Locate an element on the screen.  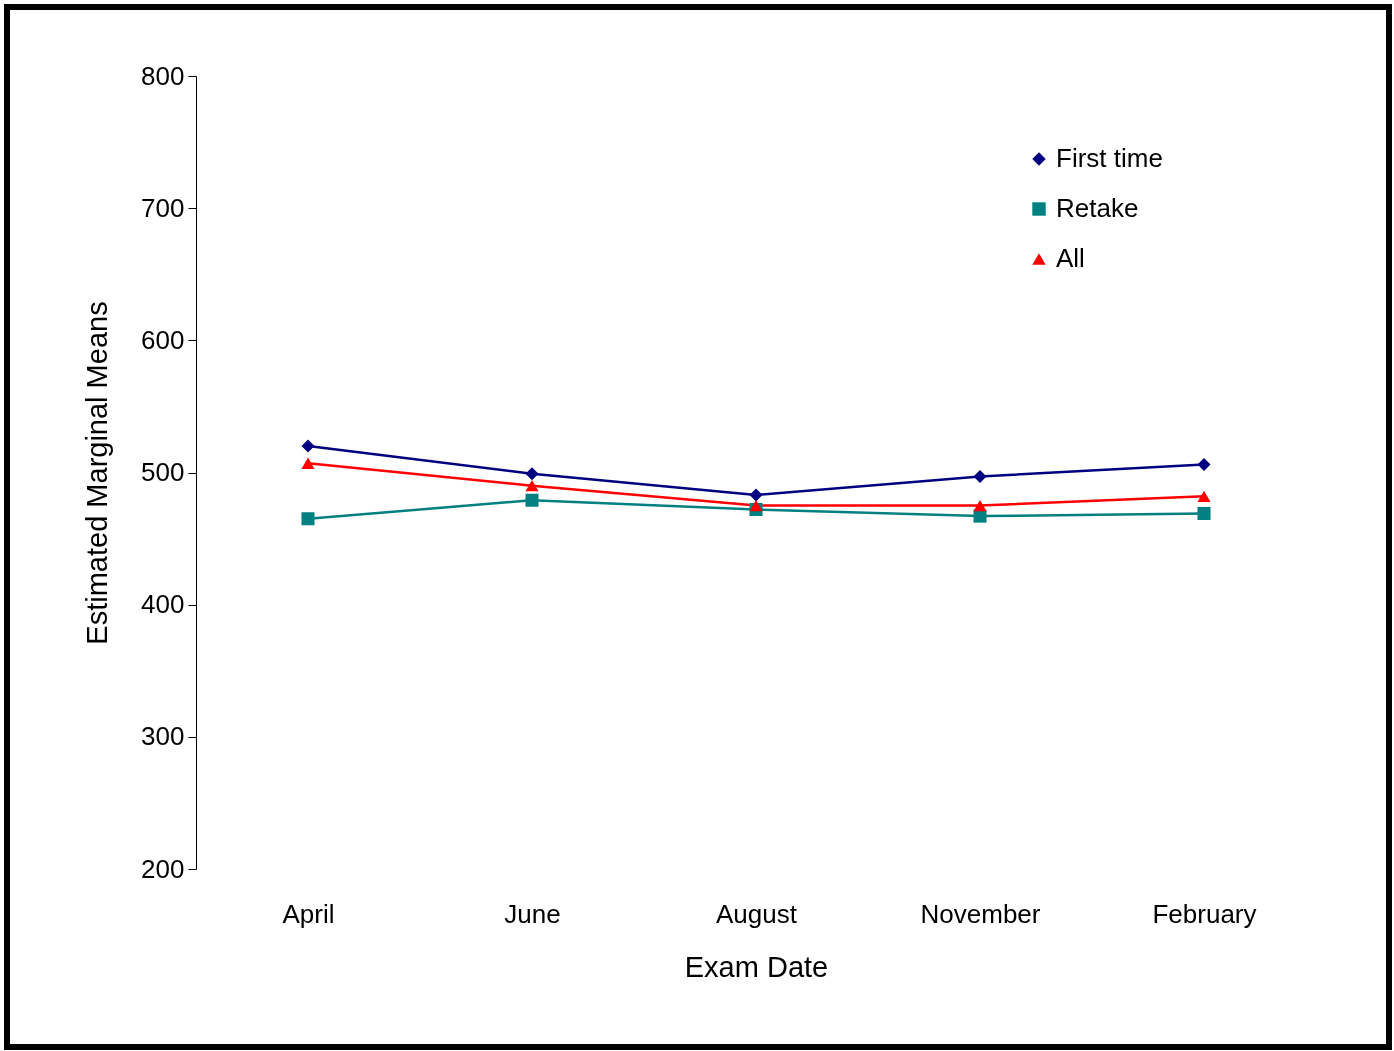
legend-label: Retake is located at coordinates (1097, 208).